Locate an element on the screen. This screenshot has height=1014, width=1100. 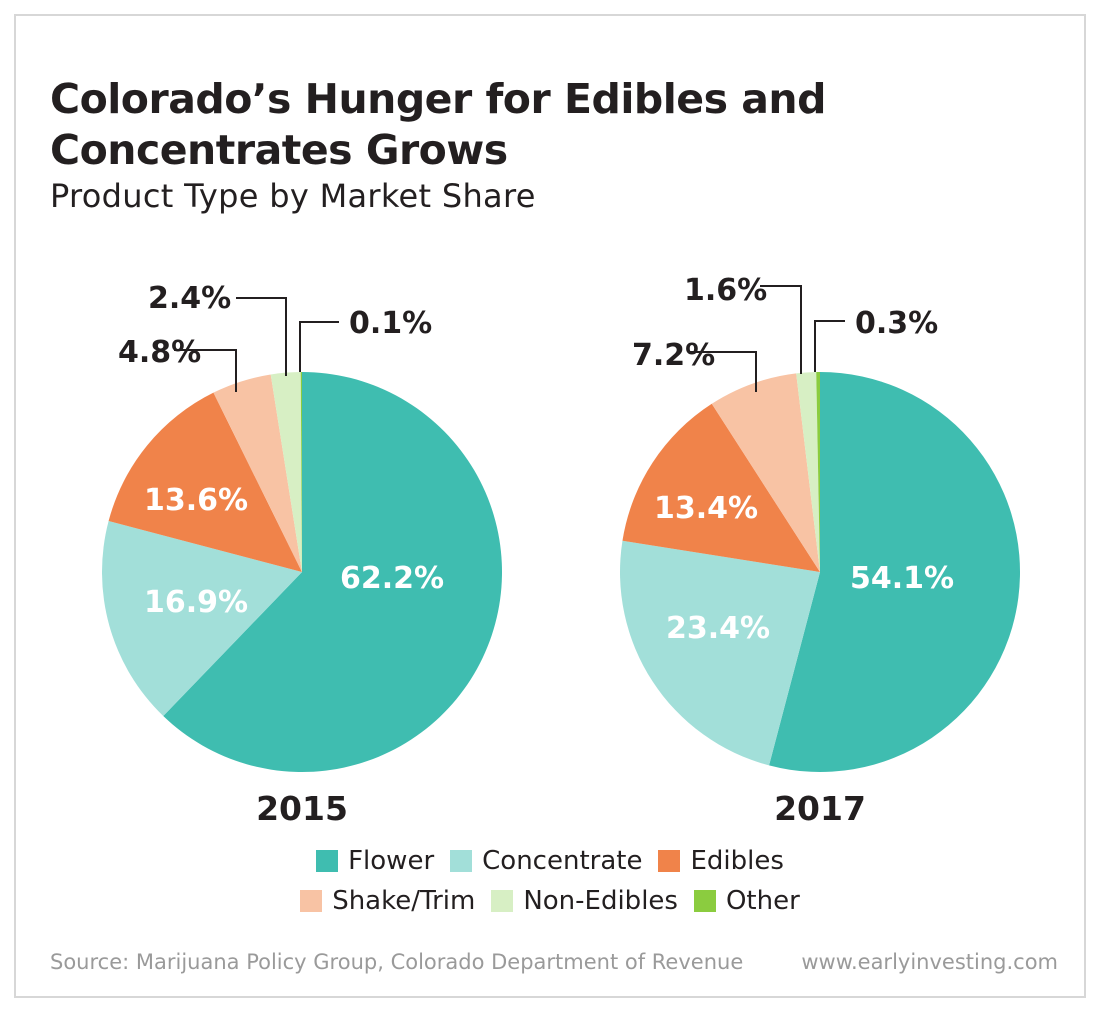
legend-item-concentrate: Concentrate is located at coordinates (546, 861).